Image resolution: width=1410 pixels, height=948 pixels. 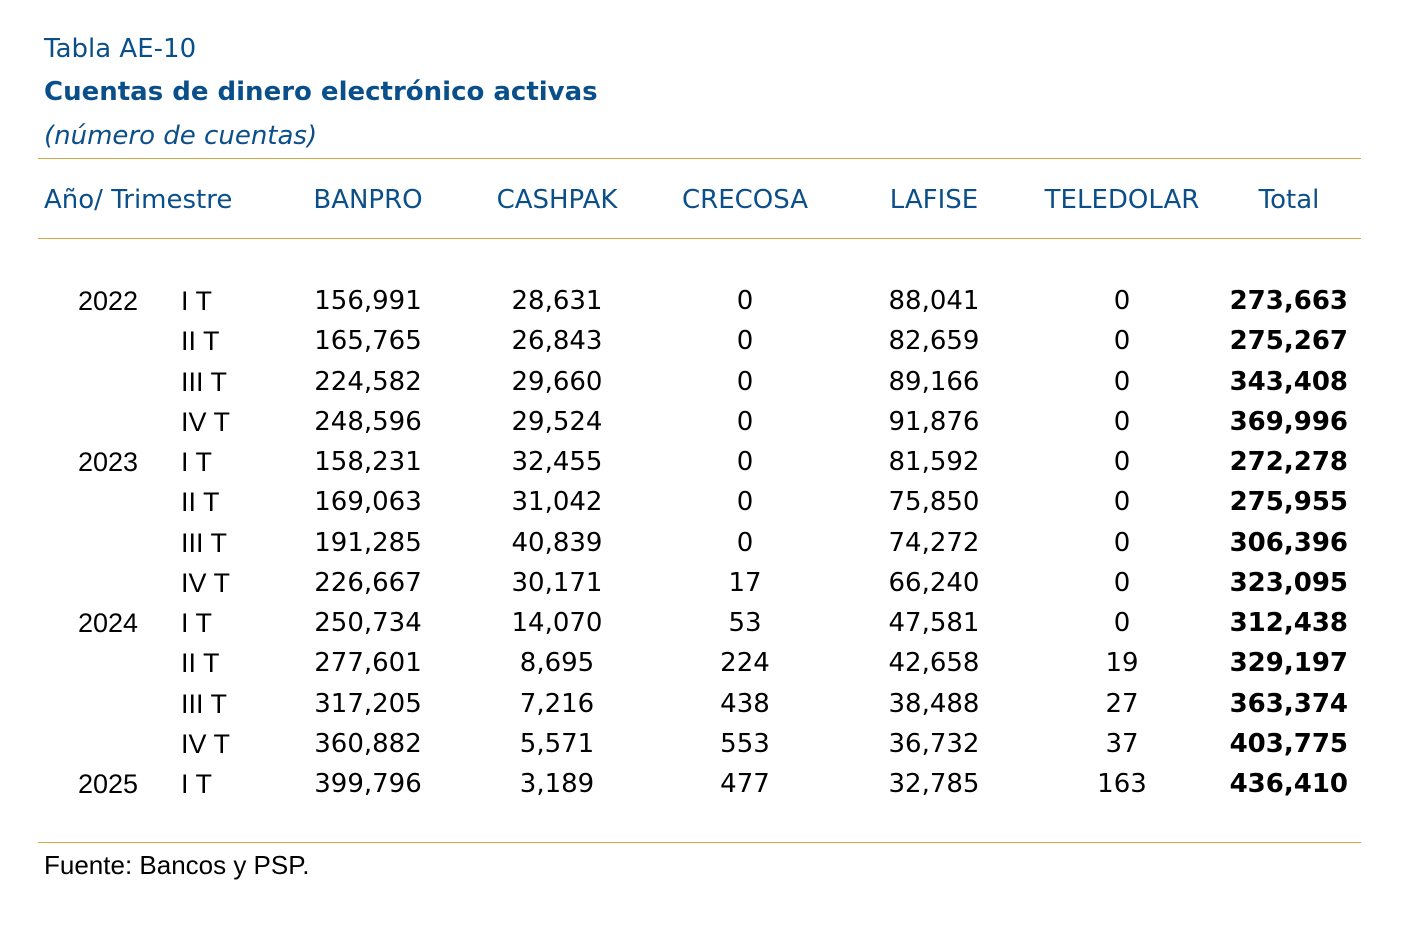 I want to click on cell-total: 403,775, so click(x=1288, y=743).